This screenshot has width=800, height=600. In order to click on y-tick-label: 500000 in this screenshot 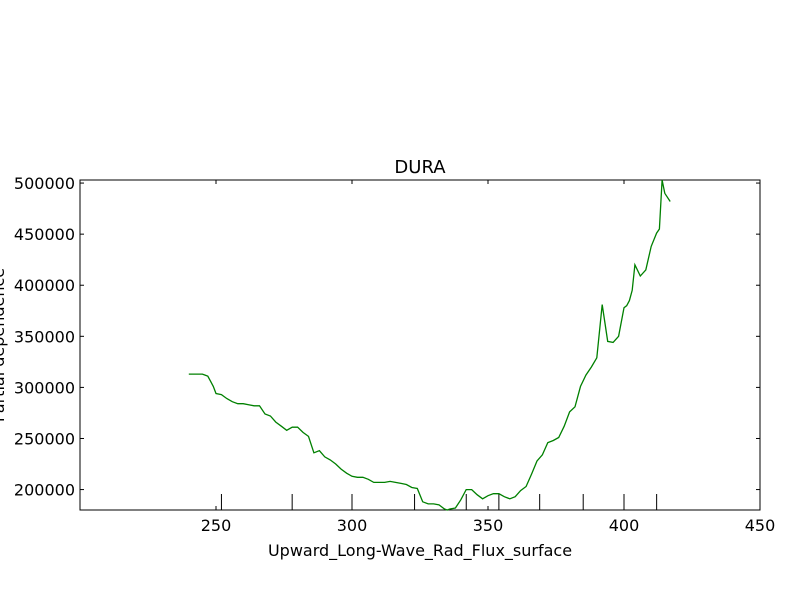, I will do `click(44, 183)`.